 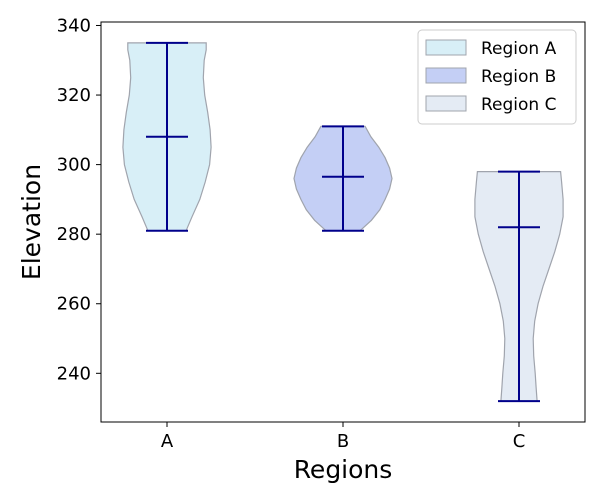 What do you see at coordinates (74, 165) in the screenshot?
I see `y-tick-label: 300` at bounding box center [74, 165].